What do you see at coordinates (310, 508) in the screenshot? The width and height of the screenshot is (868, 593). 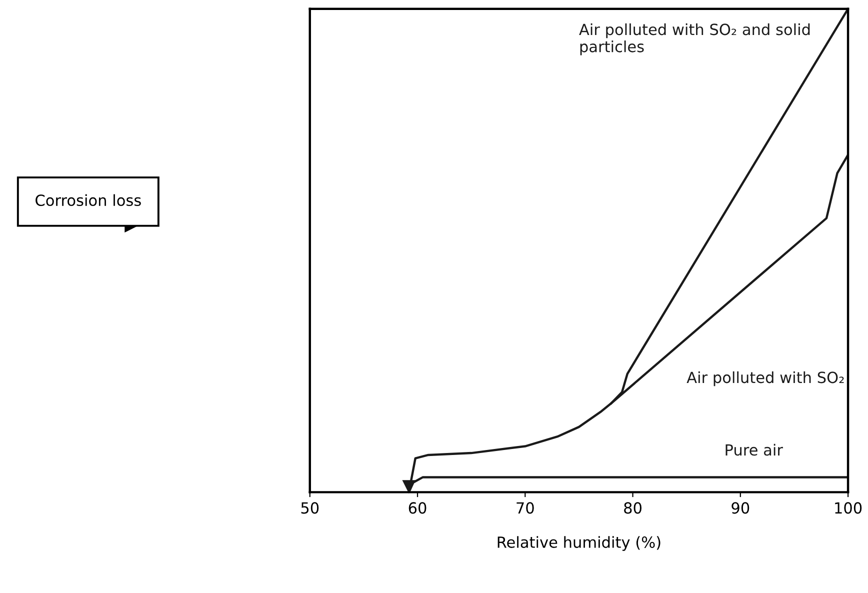 I see `x-tick-label: 50` at bounding box center [310, 508].